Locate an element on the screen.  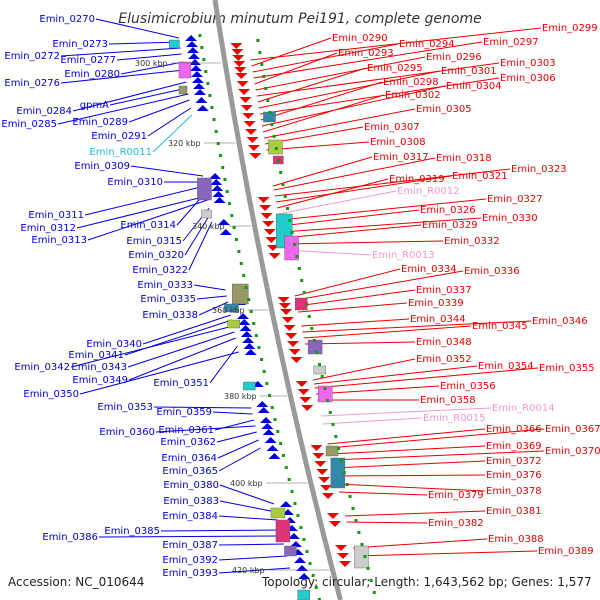
gene-label: Emin_0313 is located at coordinates (59, 240).